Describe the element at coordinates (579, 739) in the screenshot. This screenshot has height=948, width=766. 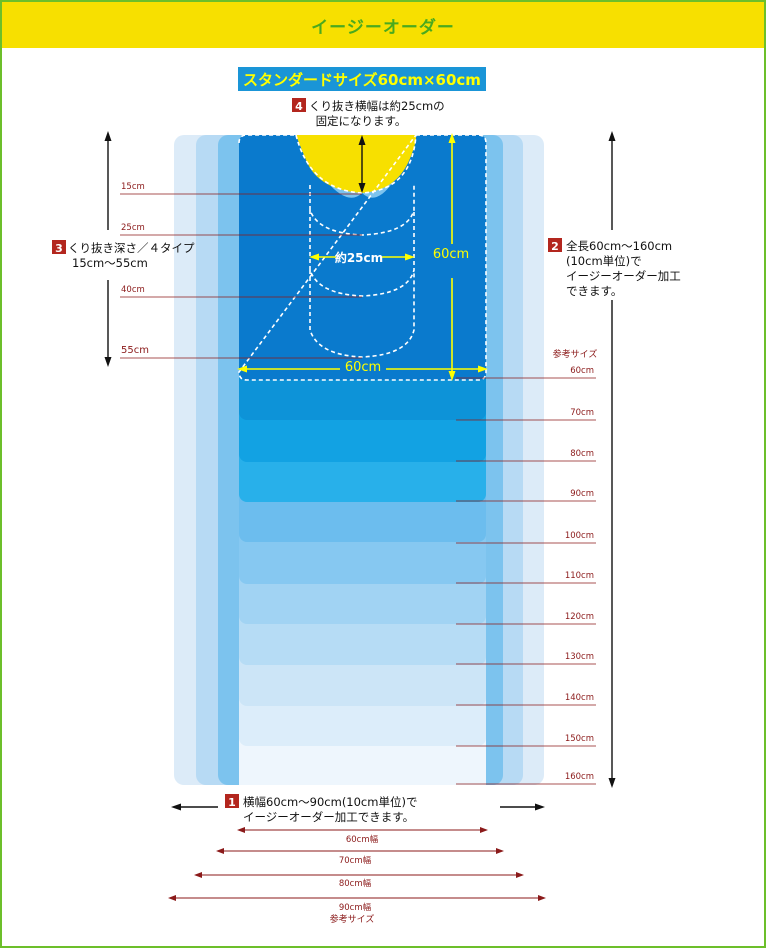
I see `length-label-150: 150cm` at that location.